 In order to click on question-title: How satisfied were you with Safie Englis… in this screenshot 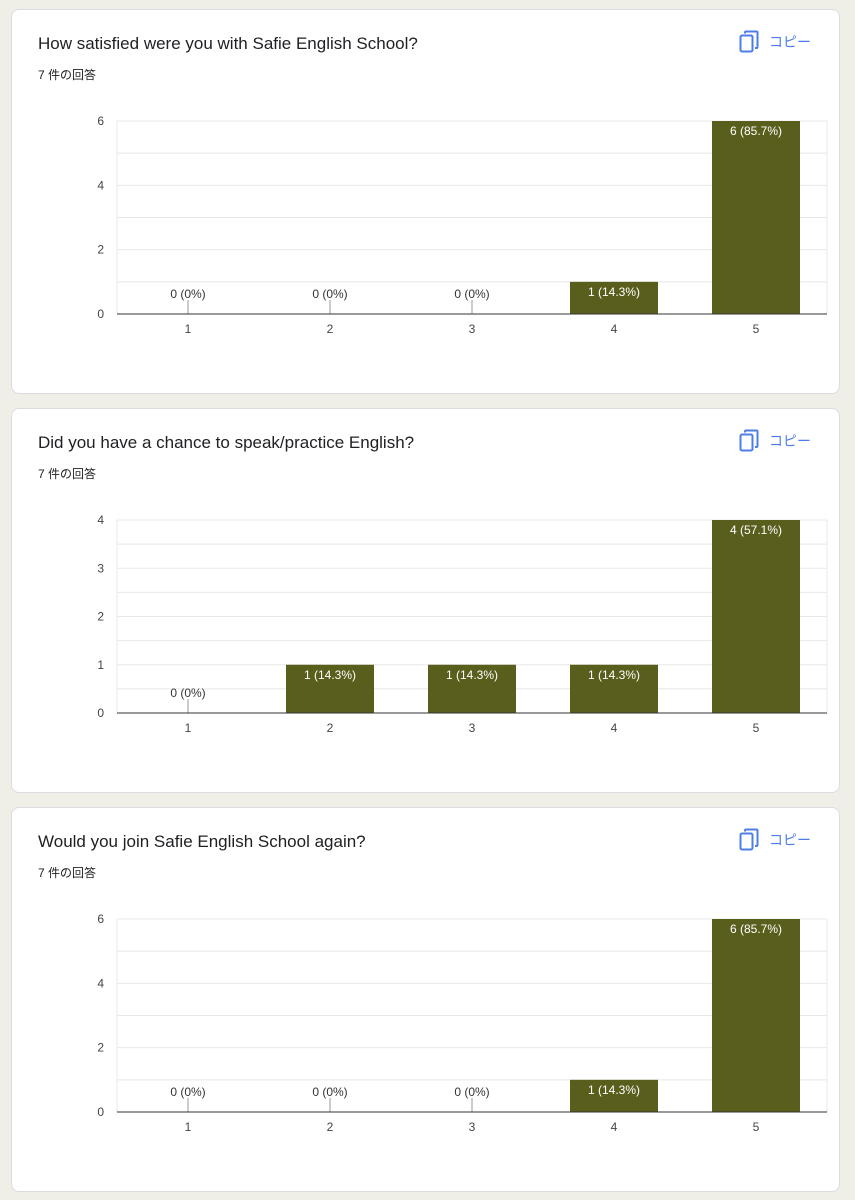, I will do `click(228, 43)`.